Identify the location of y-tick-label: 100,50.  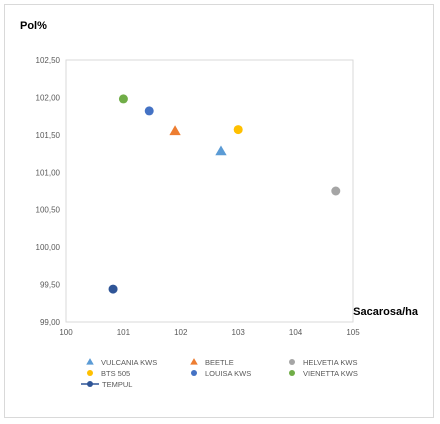
(48, 210).